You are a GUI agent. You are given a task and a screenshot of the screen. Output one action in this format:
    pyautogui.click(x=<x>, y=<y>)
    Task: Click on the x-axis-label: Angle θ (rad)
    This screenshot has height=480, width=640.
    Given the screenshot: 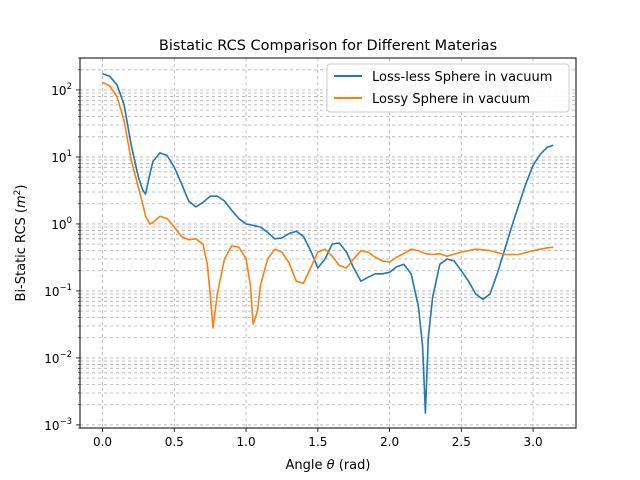 What is the action you would take?
    pyautogui.click(x=328, y=465)
    